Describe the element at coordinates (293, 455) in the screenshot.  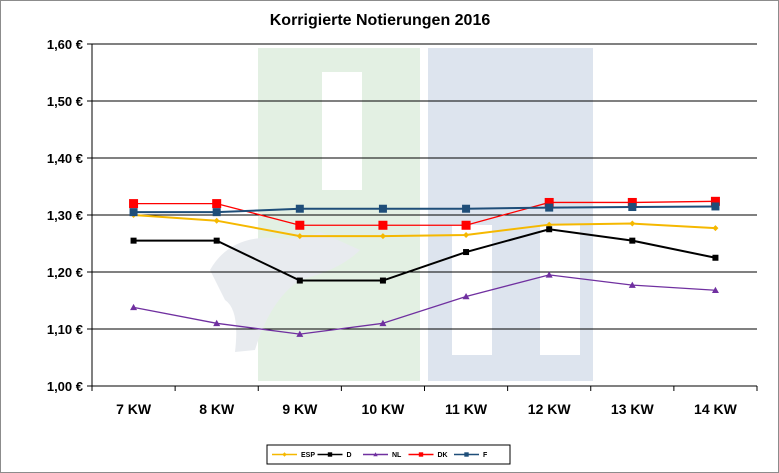
I see `legend-item-esp: ESP` at that location.